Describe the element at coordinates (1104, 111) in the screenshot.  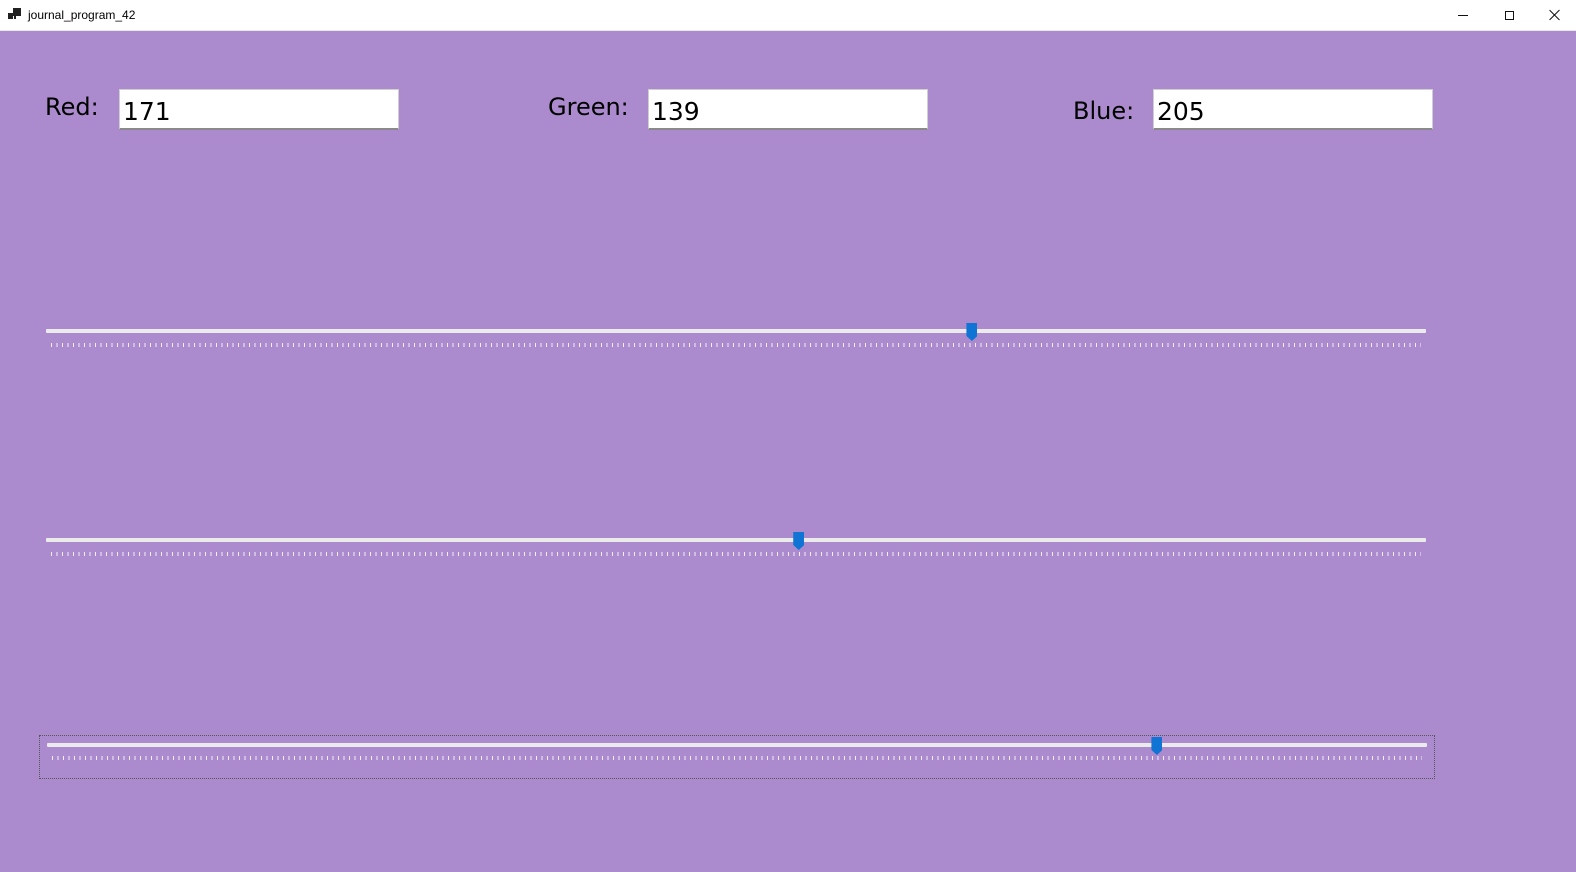
I see `blue-label: Blue:` at that location.